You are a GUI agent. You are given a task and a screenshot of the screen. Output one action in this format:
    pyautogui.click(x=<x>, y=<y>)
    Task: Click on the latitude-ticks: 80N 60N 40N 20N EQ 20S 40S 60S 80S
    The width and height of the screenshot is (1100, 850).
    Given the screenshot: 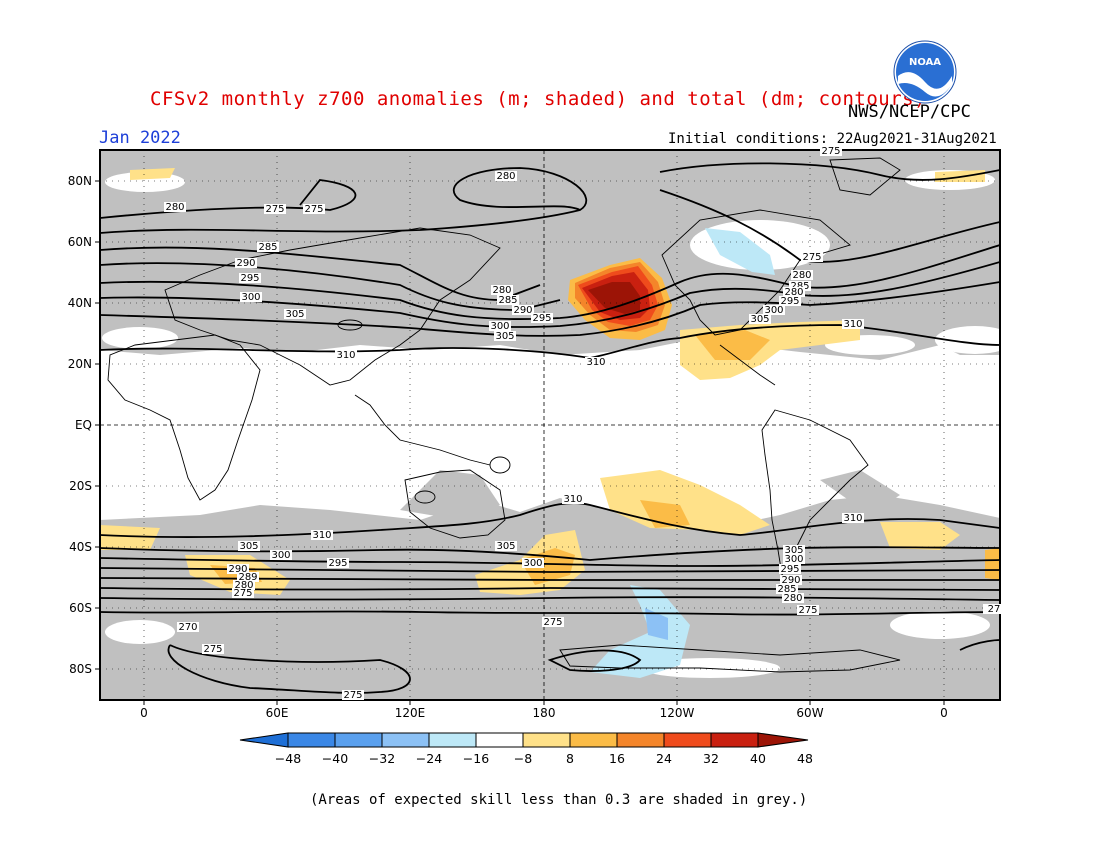 What is the action you would take?
    pyautogui.click(x=84, y=425)
    